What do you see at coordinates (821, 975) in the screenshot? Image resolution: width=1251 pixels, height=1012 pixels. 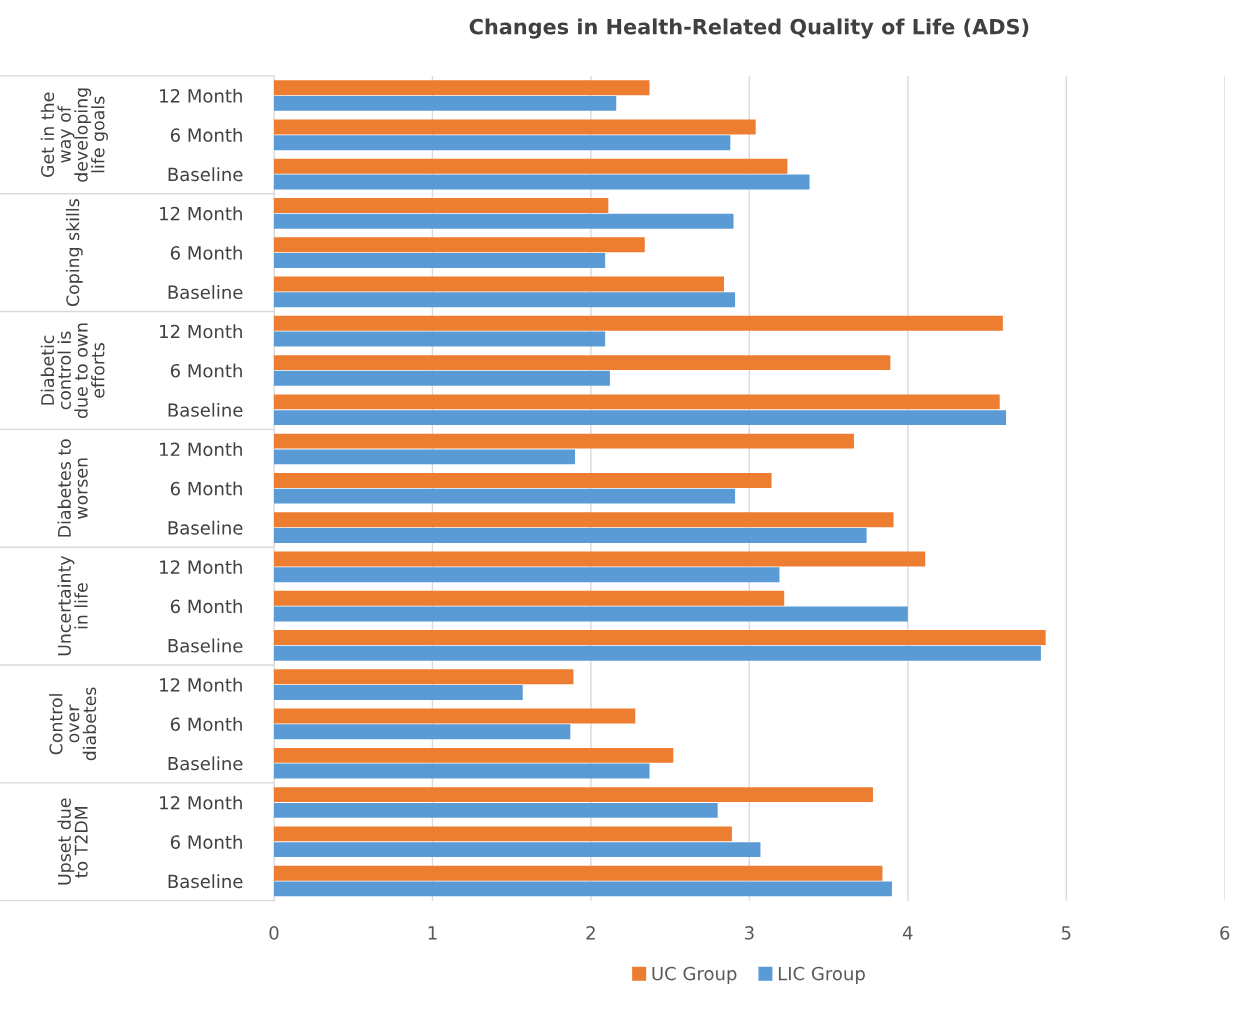 I see `legend-label: LIC Group` at bounding box center [821, 975].